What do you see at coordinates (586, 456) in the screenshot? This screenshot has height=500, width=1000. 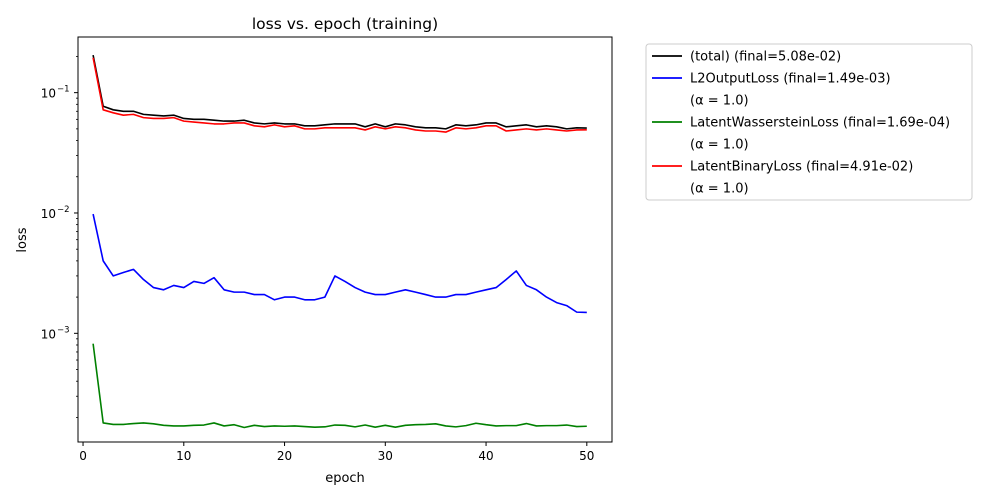 I see `x-tick-label: 50` at bounding box center [586, 456].